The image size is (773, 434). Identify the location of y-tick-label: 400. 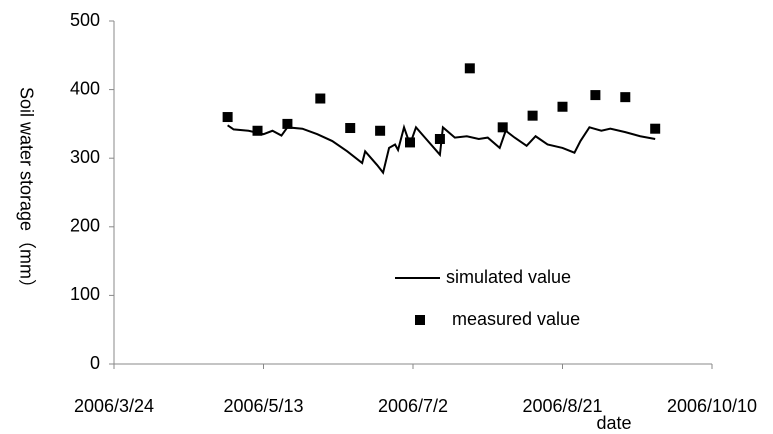
(85, 88).